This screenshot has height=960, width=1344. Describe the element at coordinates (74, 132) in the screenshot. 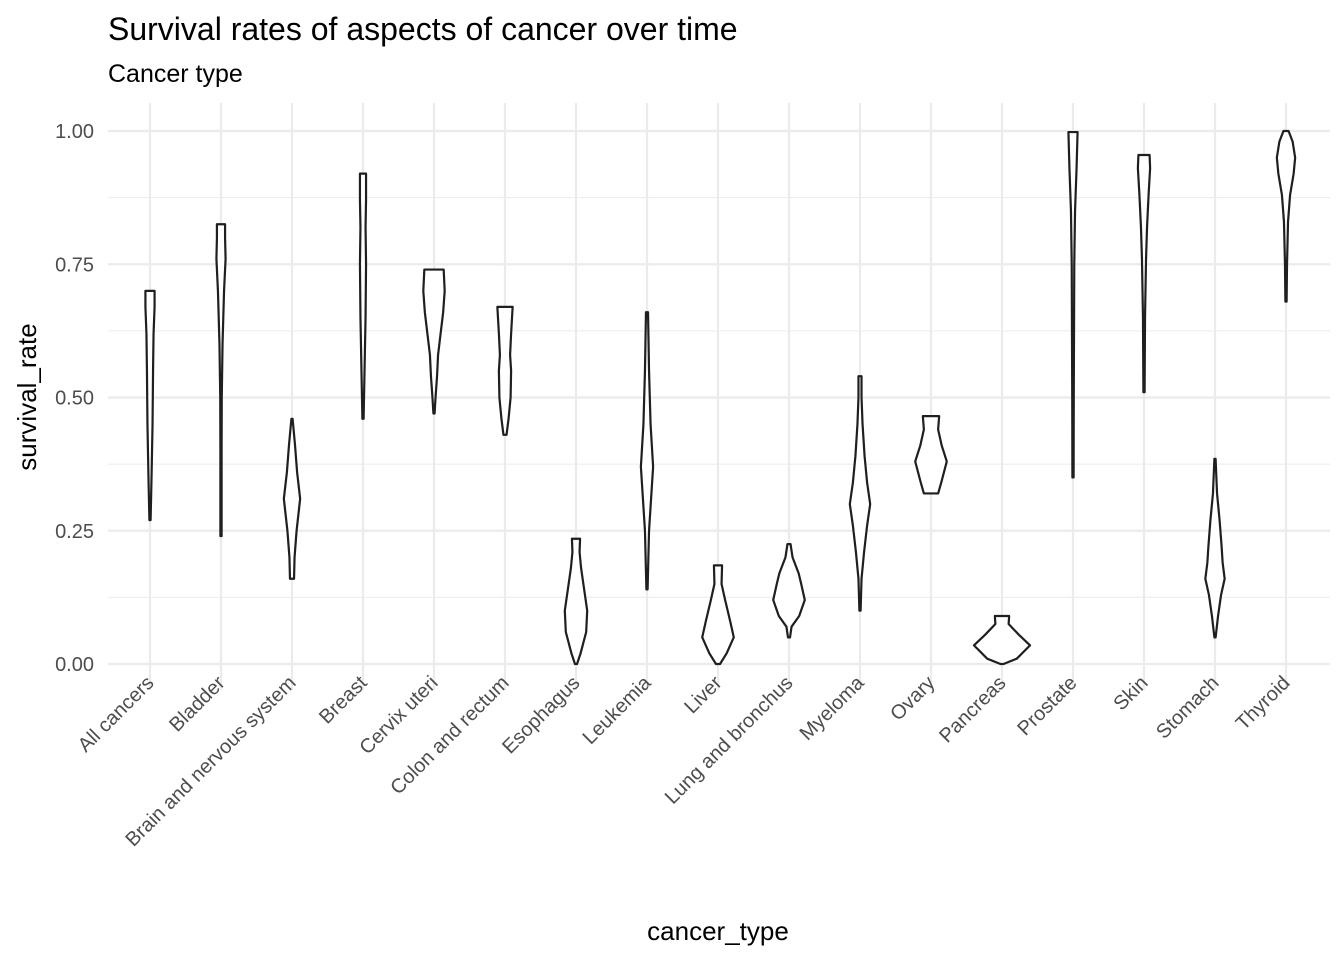

I see `y-tick-label: 1.00` at that location.